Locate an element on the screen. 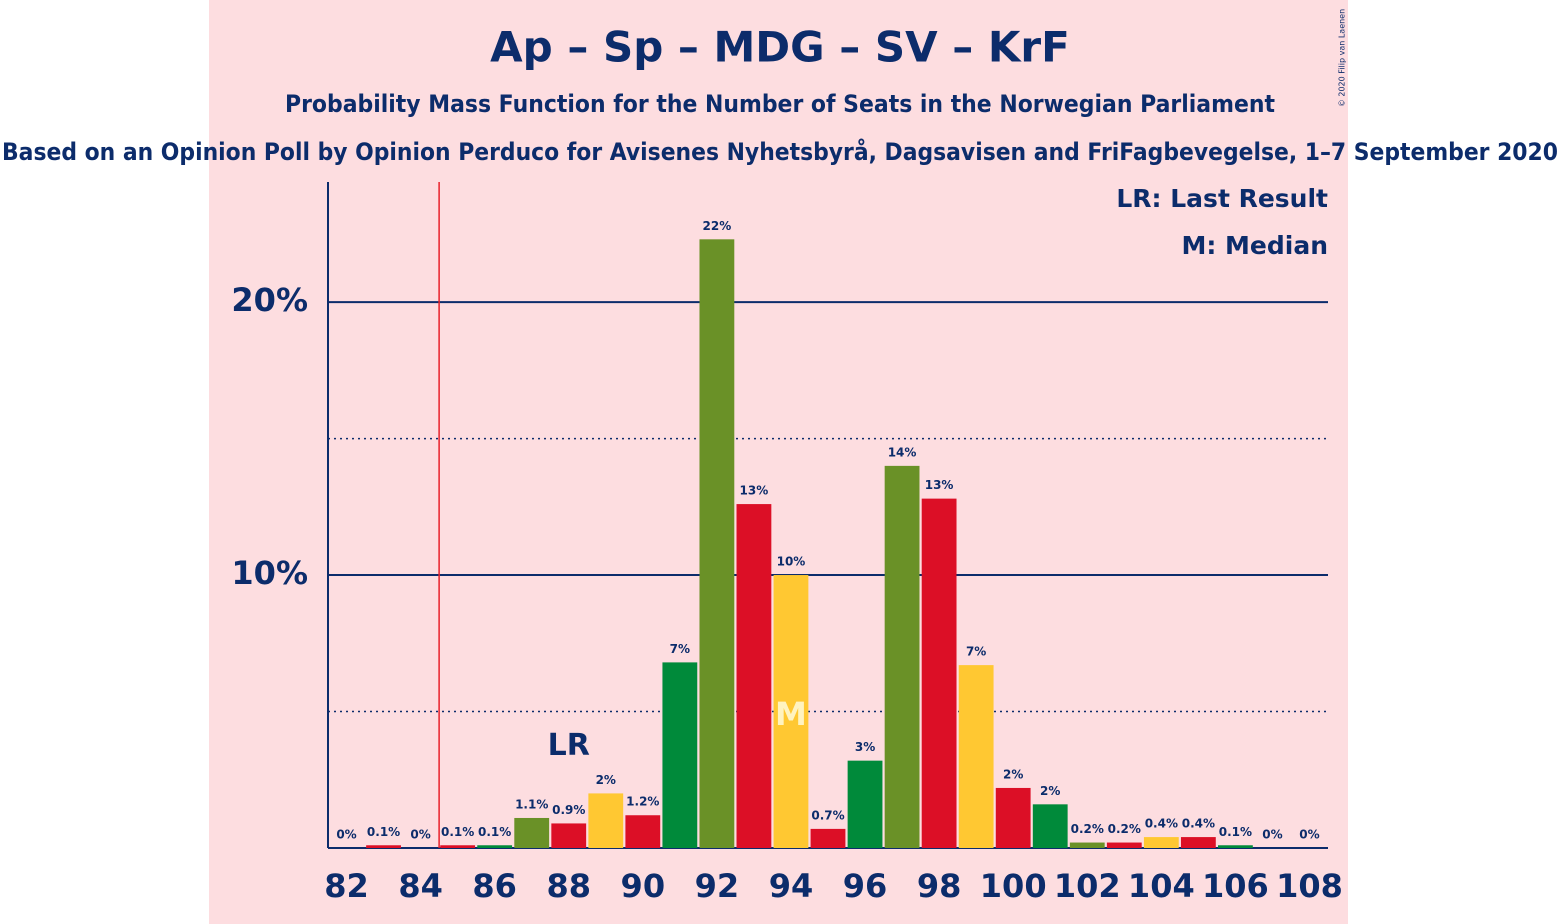 This screenshot has height=924, width=1560. x-tick-label: 90 is located at coordinates (643, 886).